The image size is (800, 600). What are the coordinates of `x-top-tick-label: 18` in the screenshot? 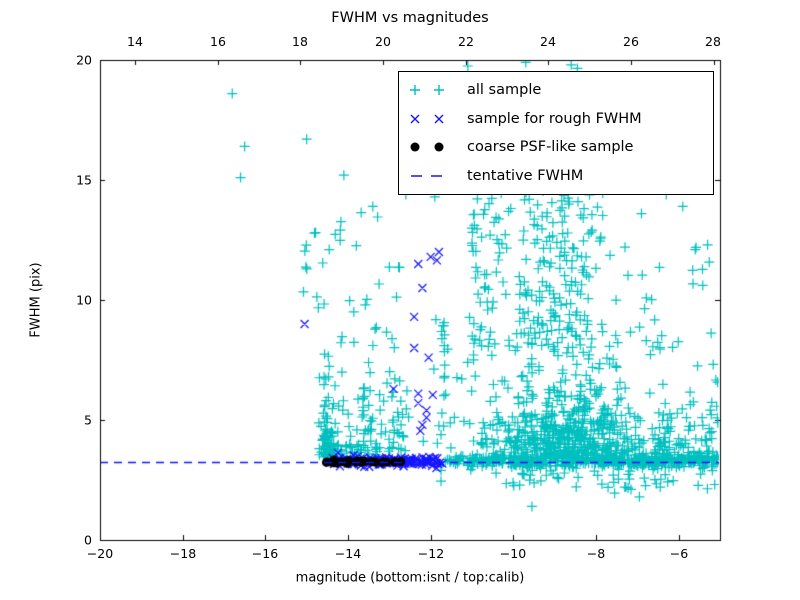 It's located at (300, 41).